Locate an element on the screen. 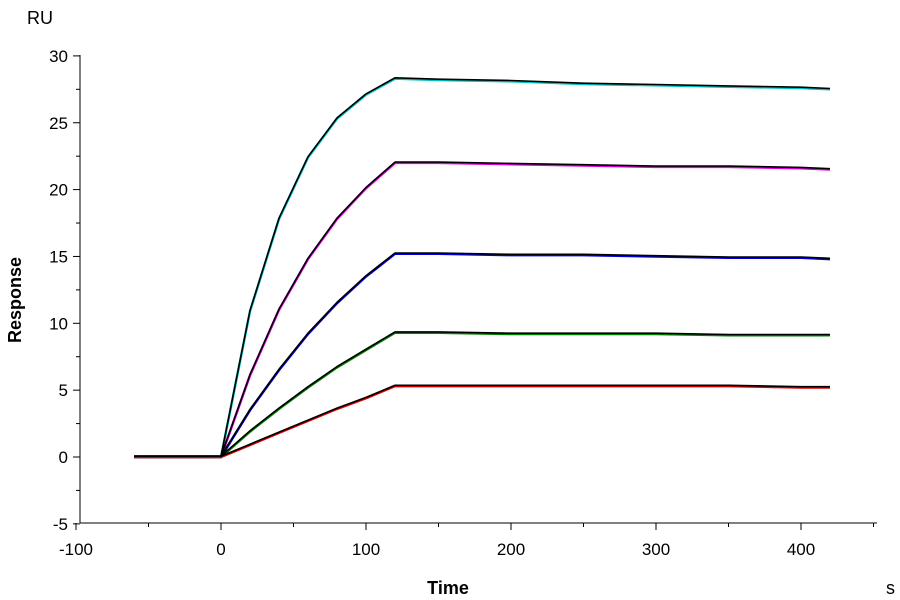 This screenshot has height=600, width=900. x-tick-label: 200 is located at coordinates (511, 549).